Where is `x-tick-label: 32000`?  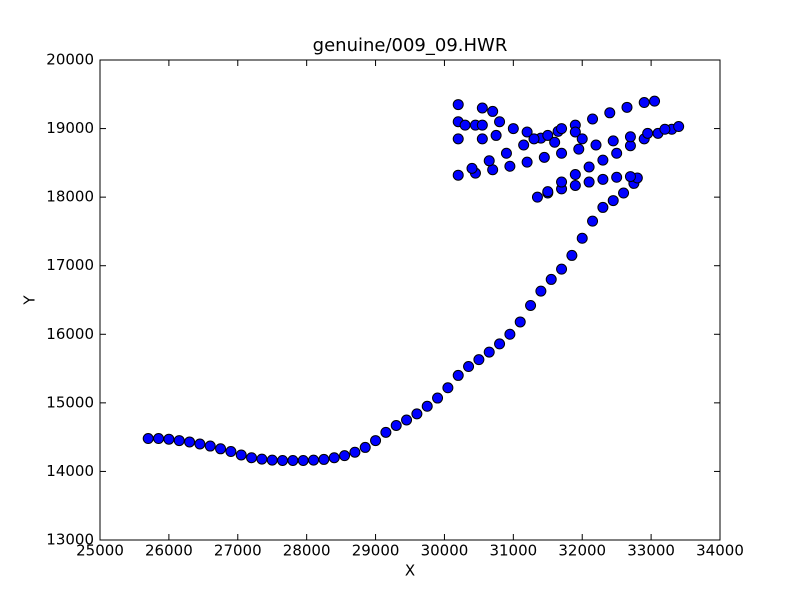
x-tick-label: 32000 is located at coordinates (582, 551).